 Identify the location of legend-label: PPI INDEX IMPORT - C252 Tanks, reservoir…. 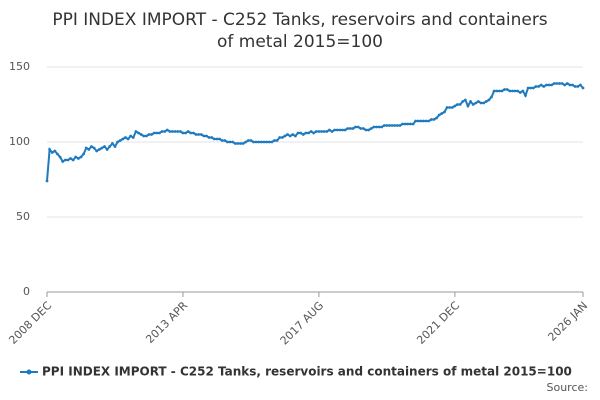
(307, 372).